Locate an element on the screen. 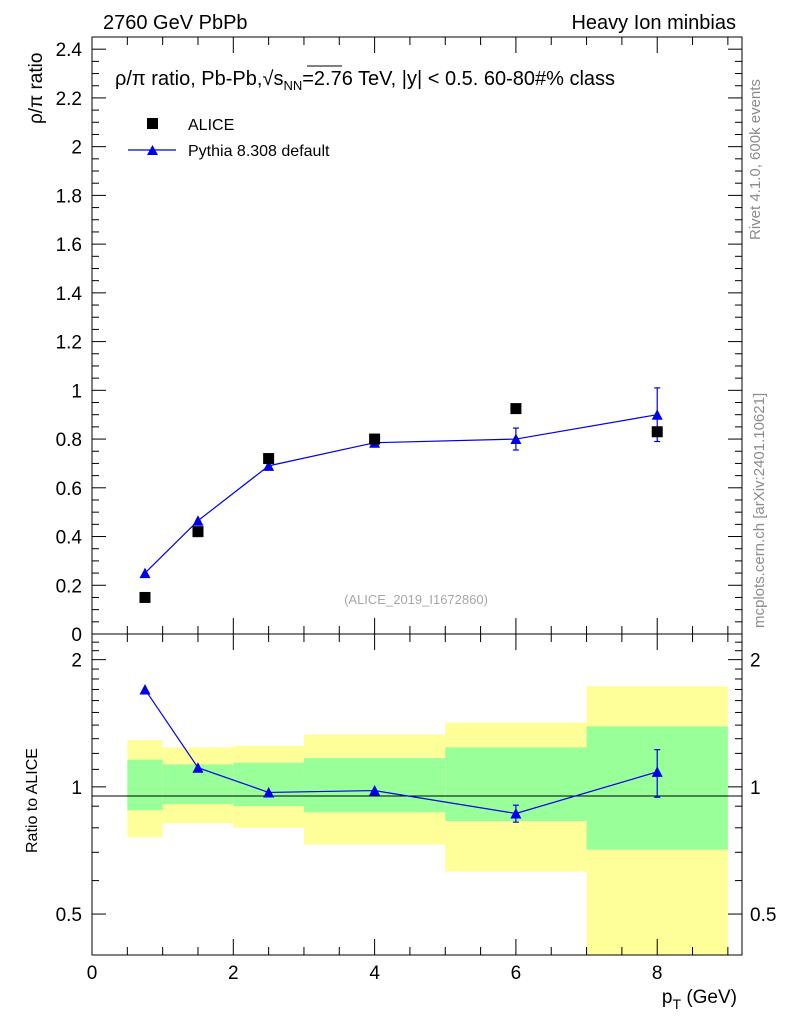 The height and width of the screenshot is (1024, 786). header-left: 2760 GeV PbPb is located at coordinates (175, 23).